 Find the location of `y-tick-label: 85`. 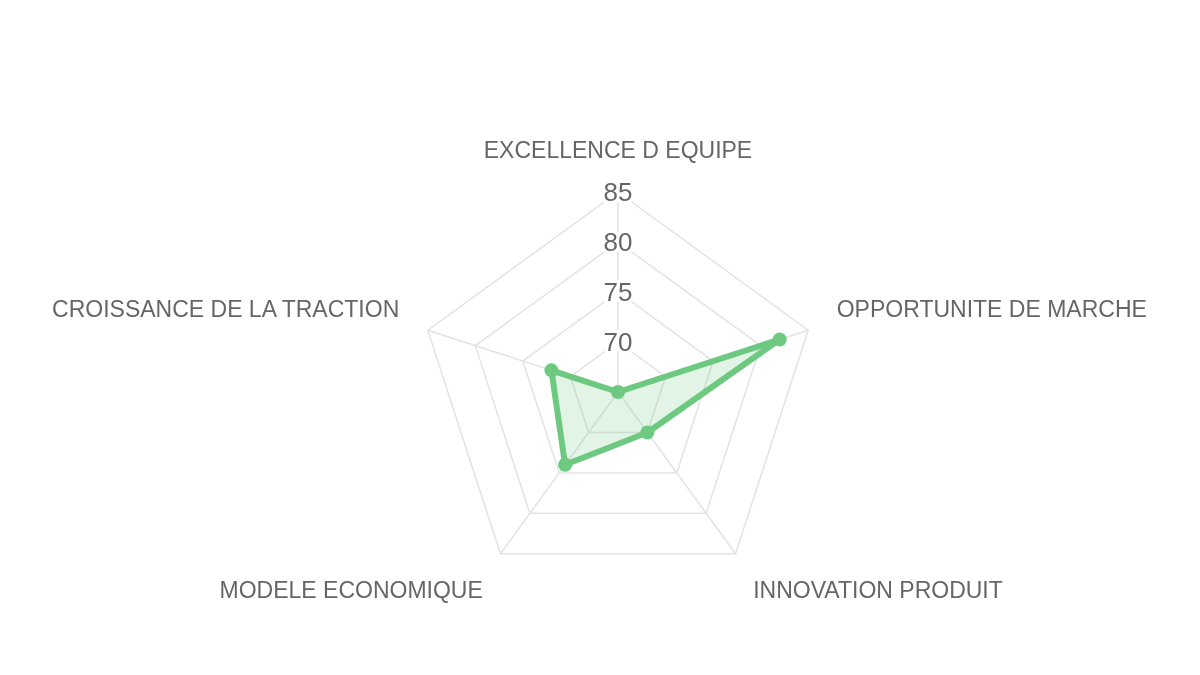

y-tick-label: 85 is located at coordinates (618, 192).